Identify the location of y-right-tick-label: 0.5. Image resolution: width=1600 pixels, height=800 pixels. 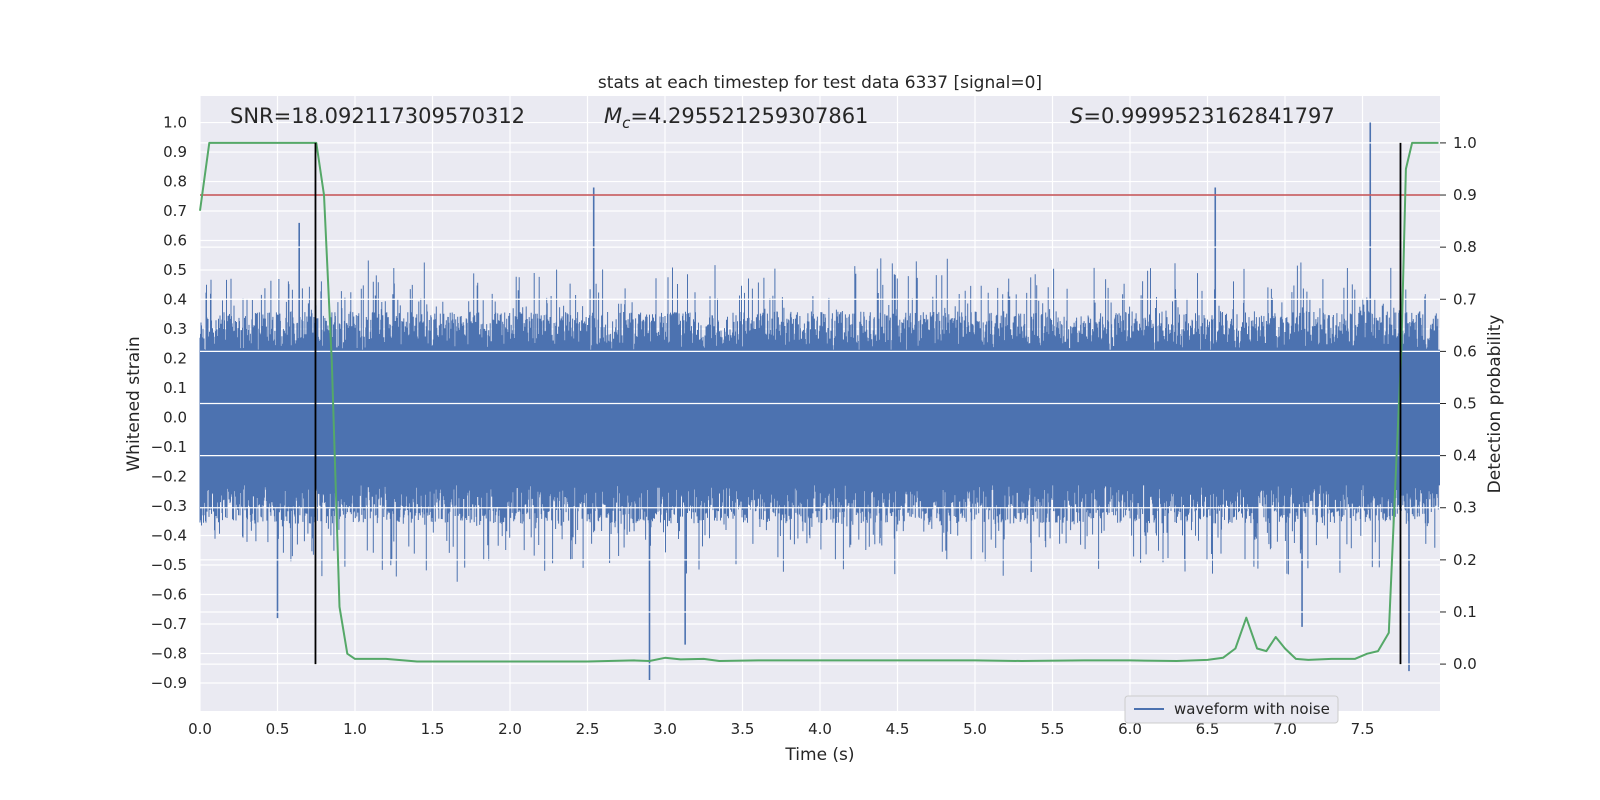
(1465, 404).